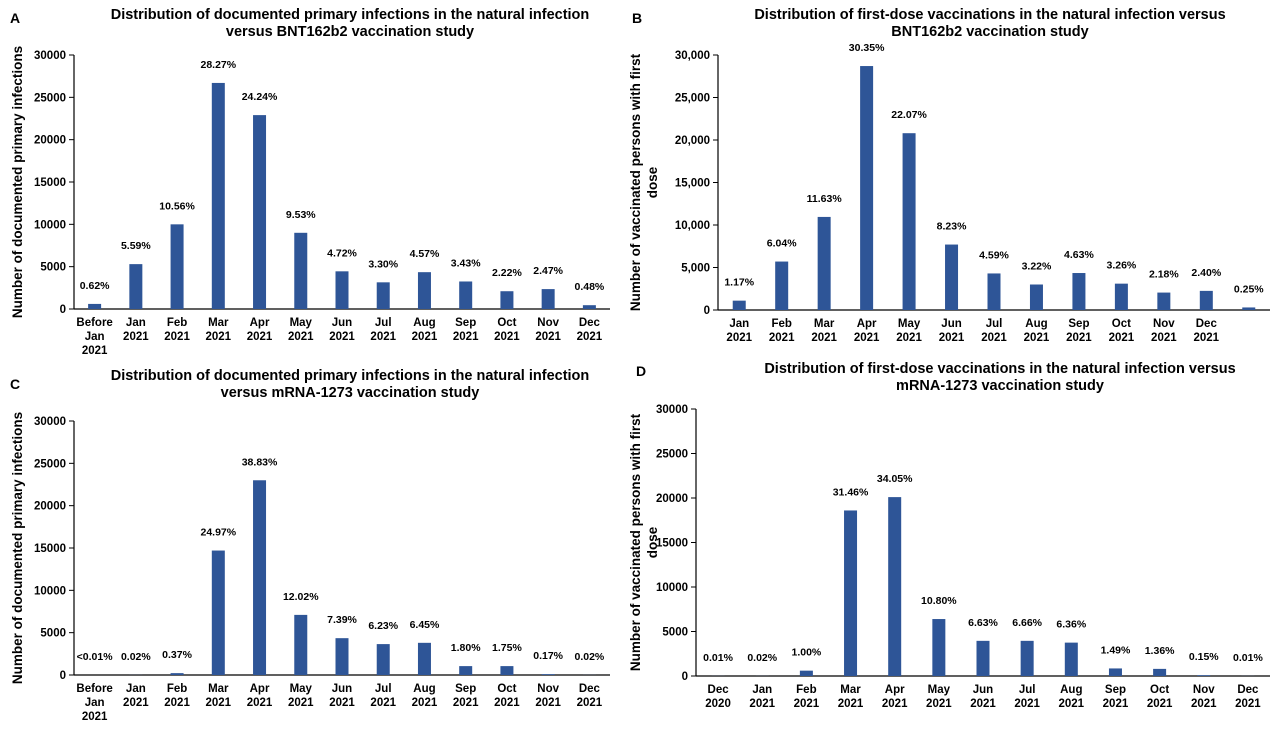 This screenshot has width=1280, height=733. I want to click on data-label: 22.07%, so click(909, 115).